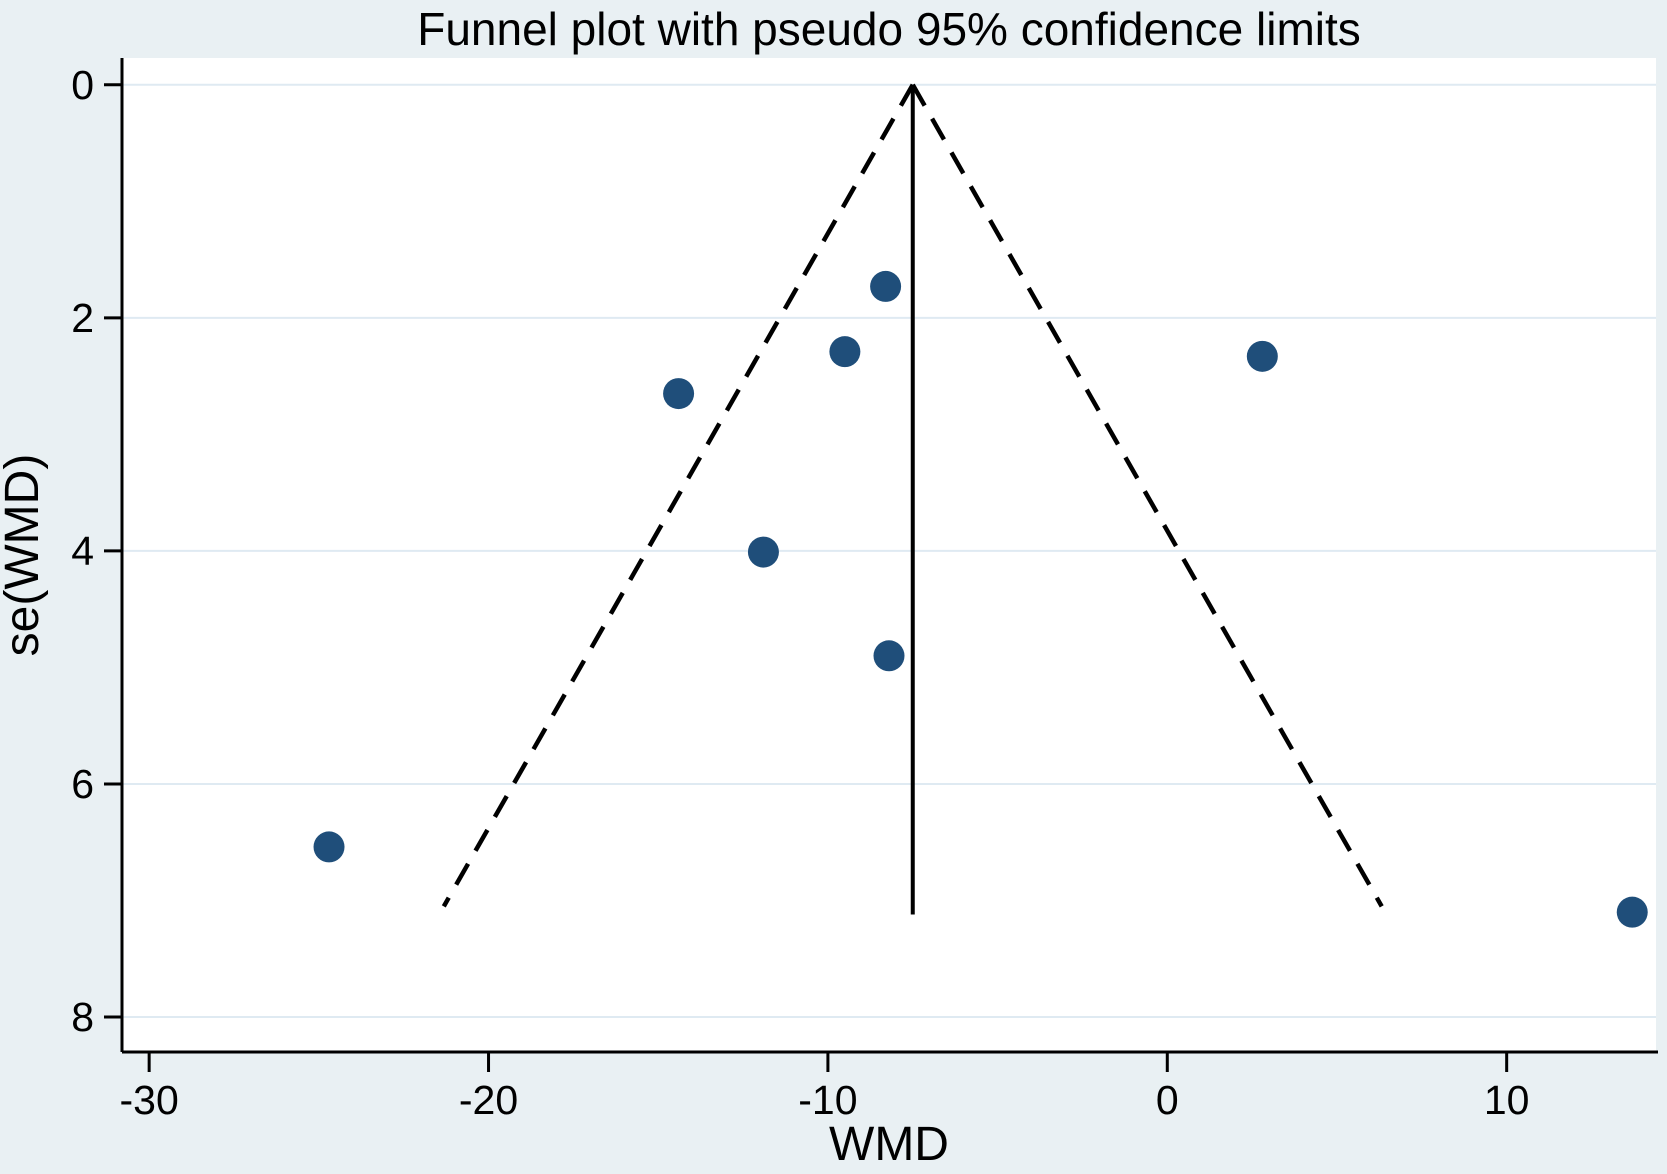  What do you see at coordinates (889, 1144) in the screenshot?
I see `x-axis-label: WMD` at bounding box center [889, 1144].